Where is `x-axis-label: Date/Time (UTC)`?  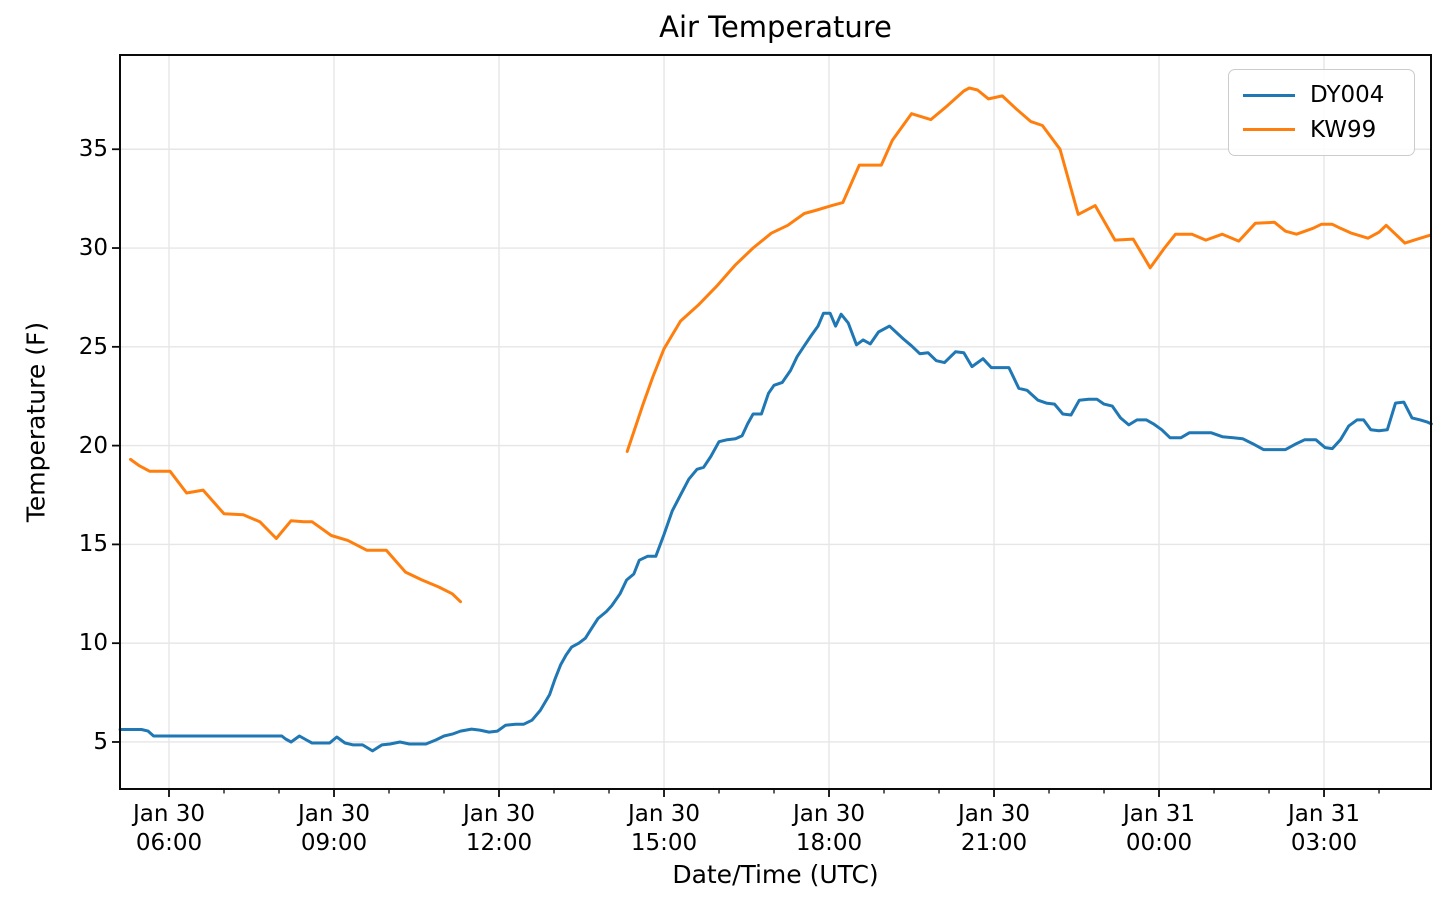 x-axis-label: Date/Time (UTC) is located at coordinates (775, 874).